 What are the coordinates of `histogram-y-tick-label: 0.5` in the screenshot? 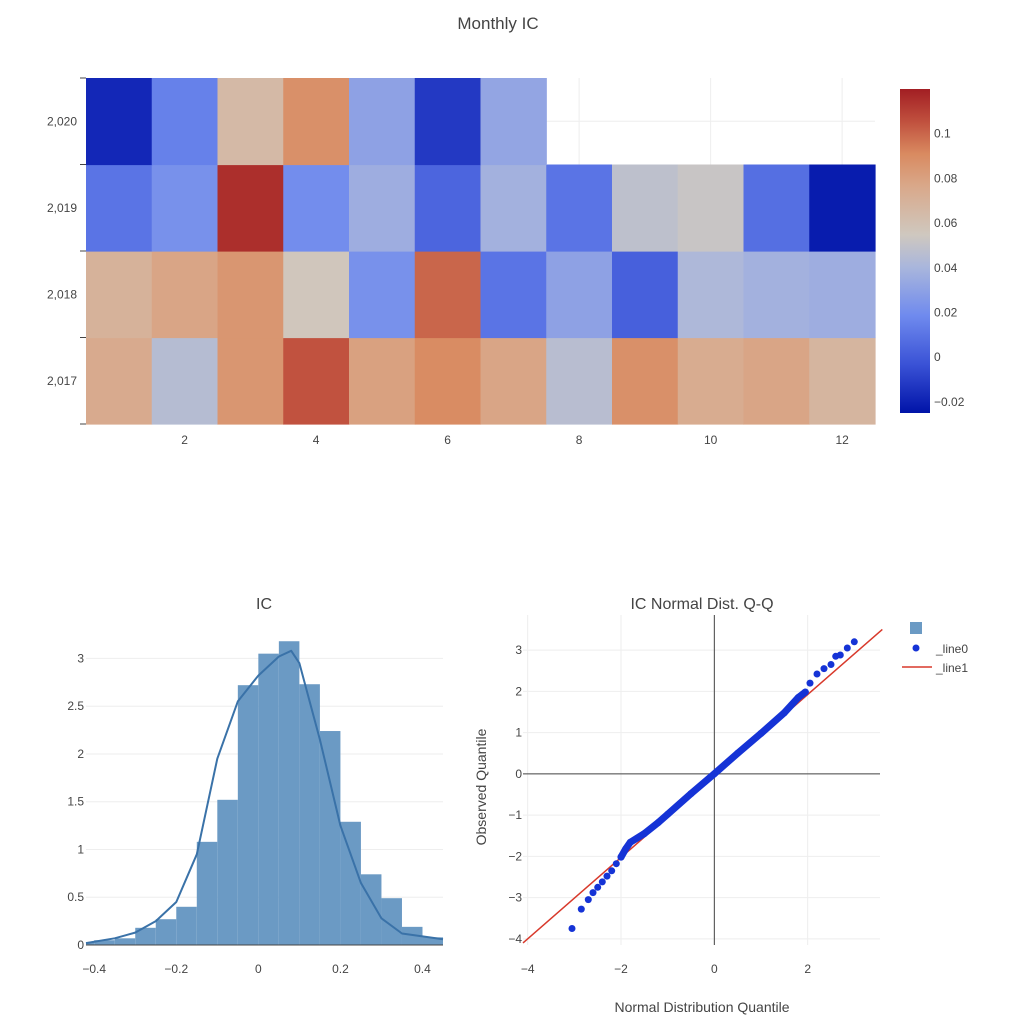 It's located at (75, 897).